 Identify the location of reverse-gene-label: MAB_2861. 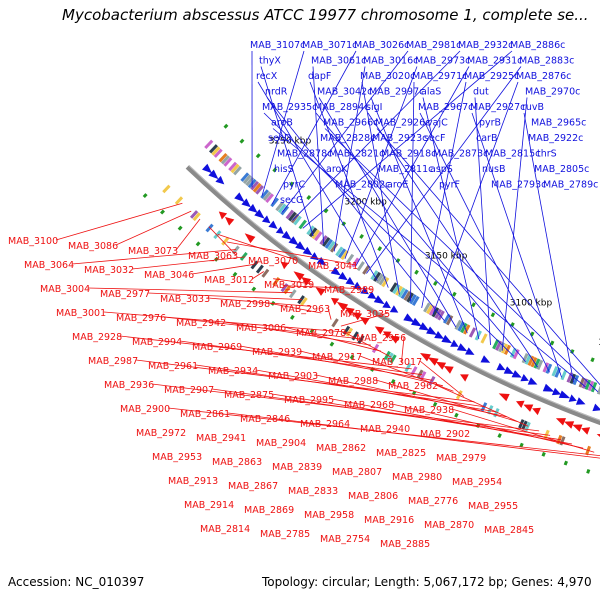
(205, 414).